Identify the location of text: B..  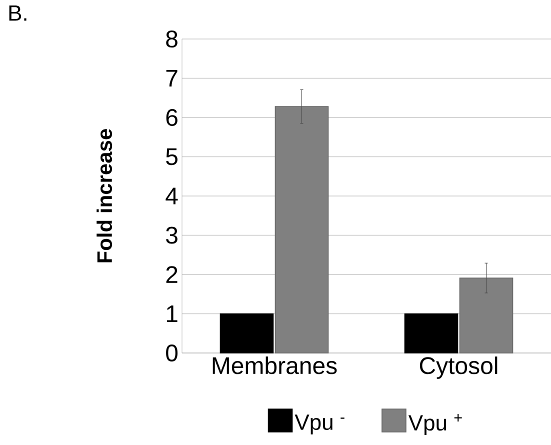
(17, 13).